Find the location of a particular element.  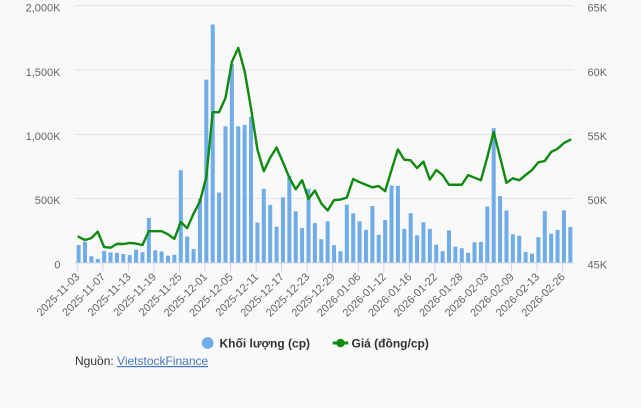

svg-text: 0 is located at coordinates (57, 266).